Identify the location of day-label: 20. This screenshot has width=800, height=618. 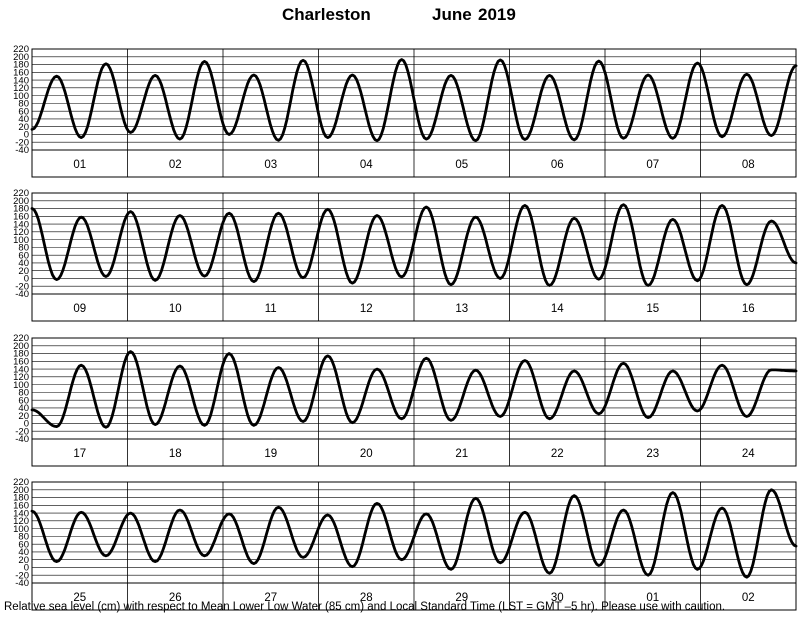
(366, 454).